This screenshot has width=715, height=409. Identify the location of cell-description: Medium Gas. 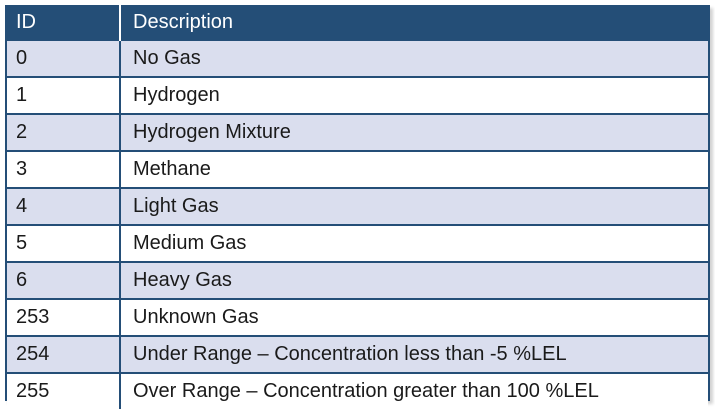
(413, 243).